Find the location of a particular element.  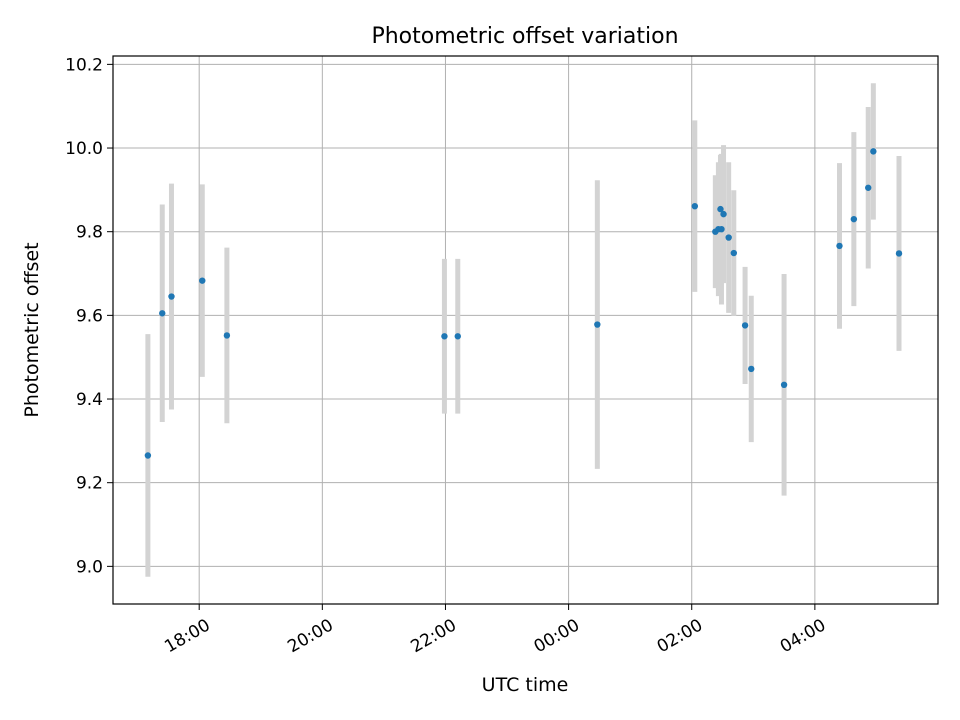

y-tick-label: 9.4 is located at coordinates (89, 400).